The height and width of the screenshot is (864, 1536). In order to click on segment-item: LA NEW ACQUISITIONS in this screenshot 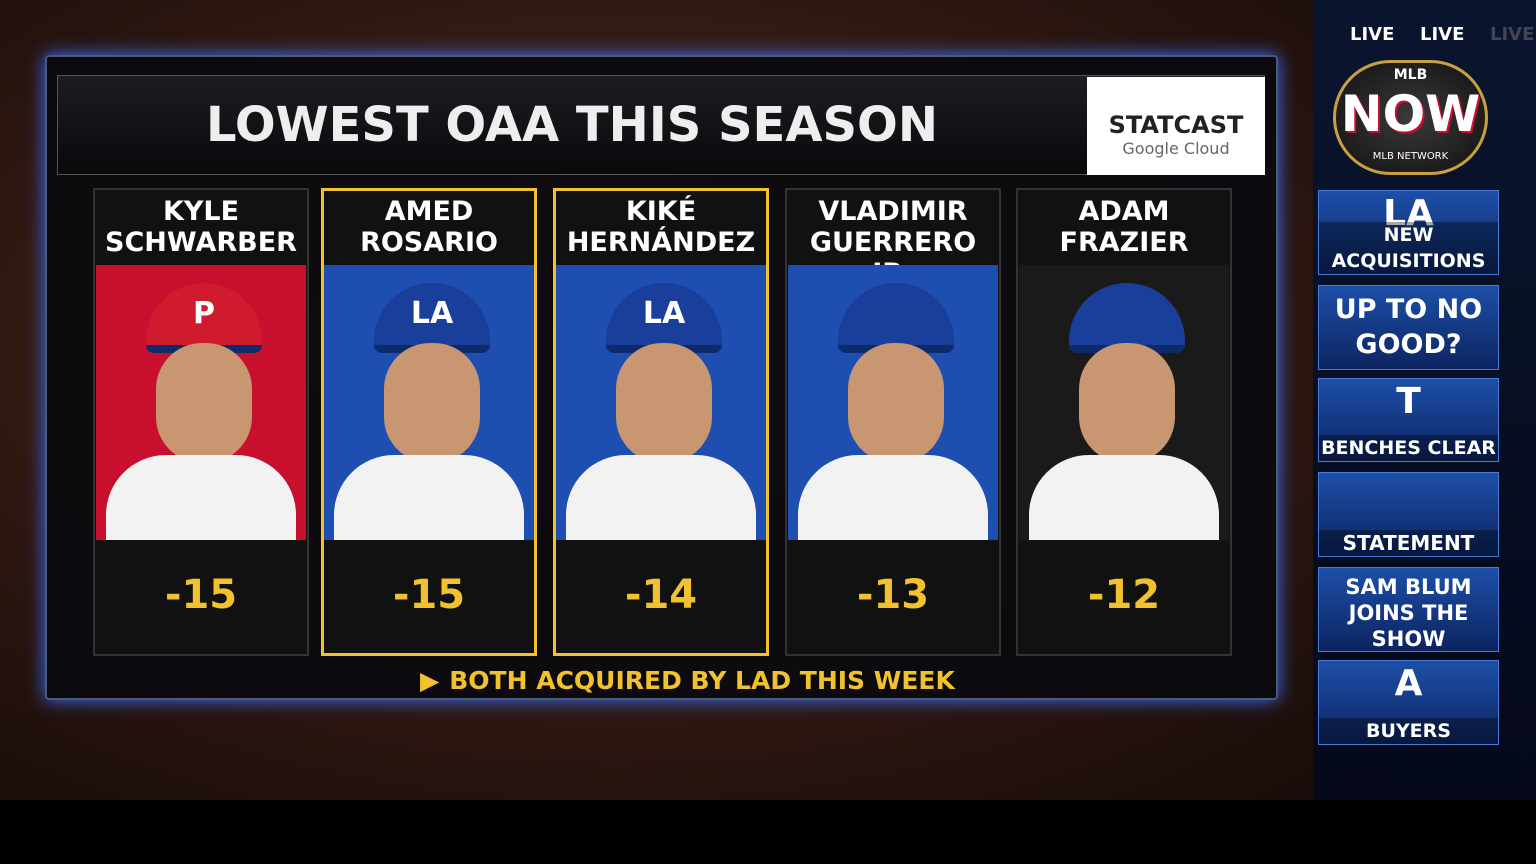, I will do `click(1408, 232)`.